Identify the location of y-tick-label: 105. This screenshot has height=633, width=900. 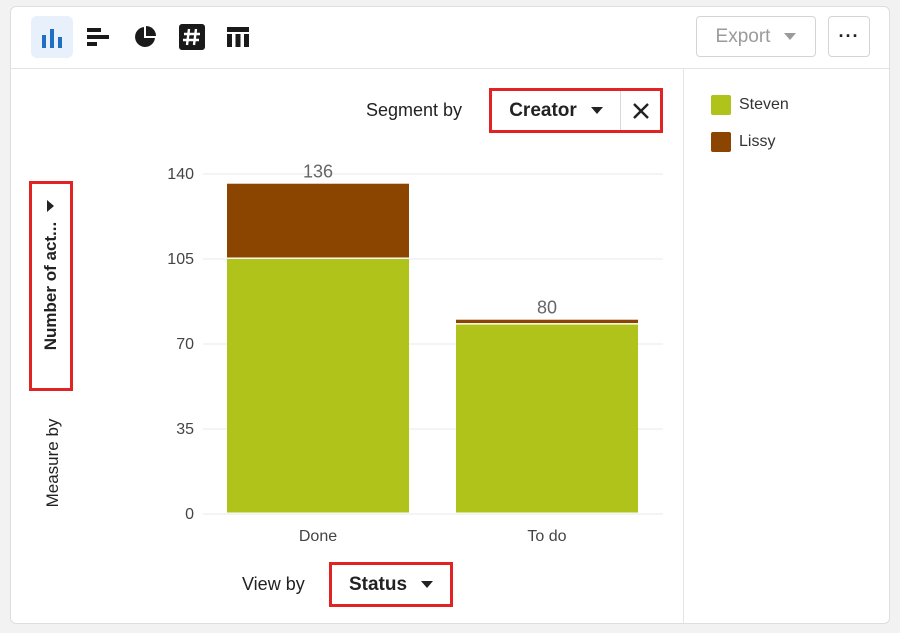
(180, 259).